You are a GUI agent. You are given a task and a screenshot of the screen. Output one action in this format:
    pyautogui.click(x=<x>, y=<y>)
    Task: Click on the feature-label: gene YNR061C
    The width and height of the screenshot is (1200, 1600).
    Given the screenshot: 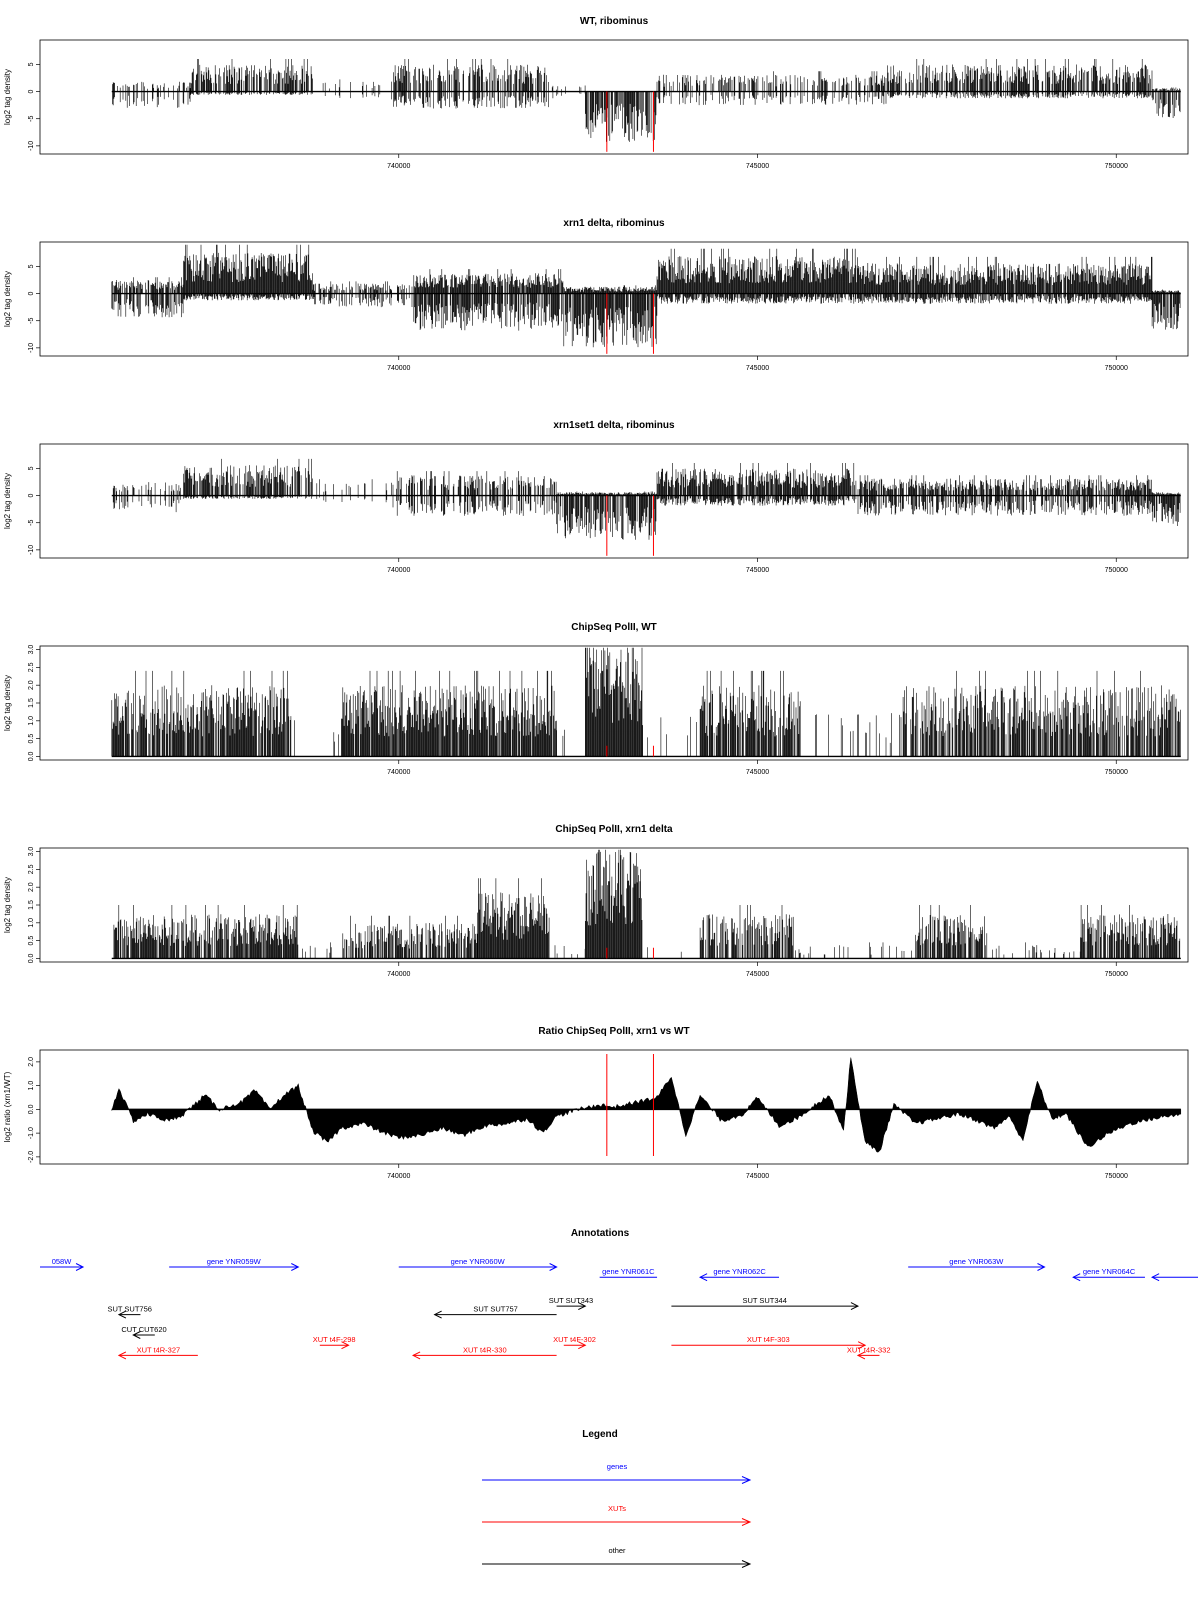 What is the action you would take?
    pyautogui.click(x=628, y=1271)
    